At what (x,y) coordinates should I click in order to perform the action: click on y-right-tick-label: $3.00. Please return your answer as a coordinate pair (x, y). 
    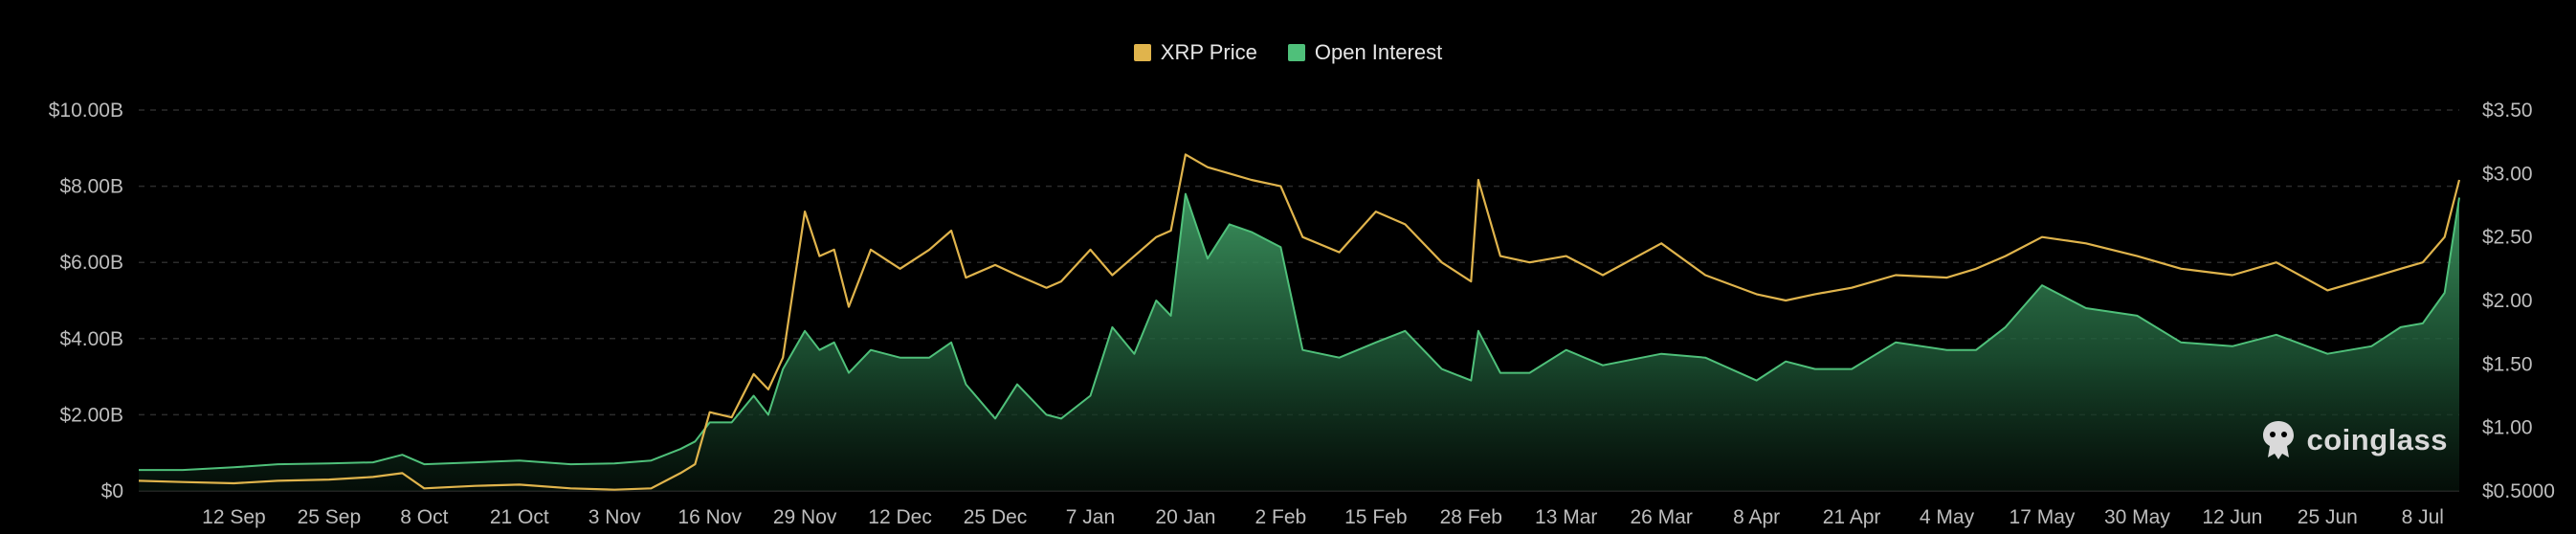
    Looking at the image, I should click on (2507, 174).